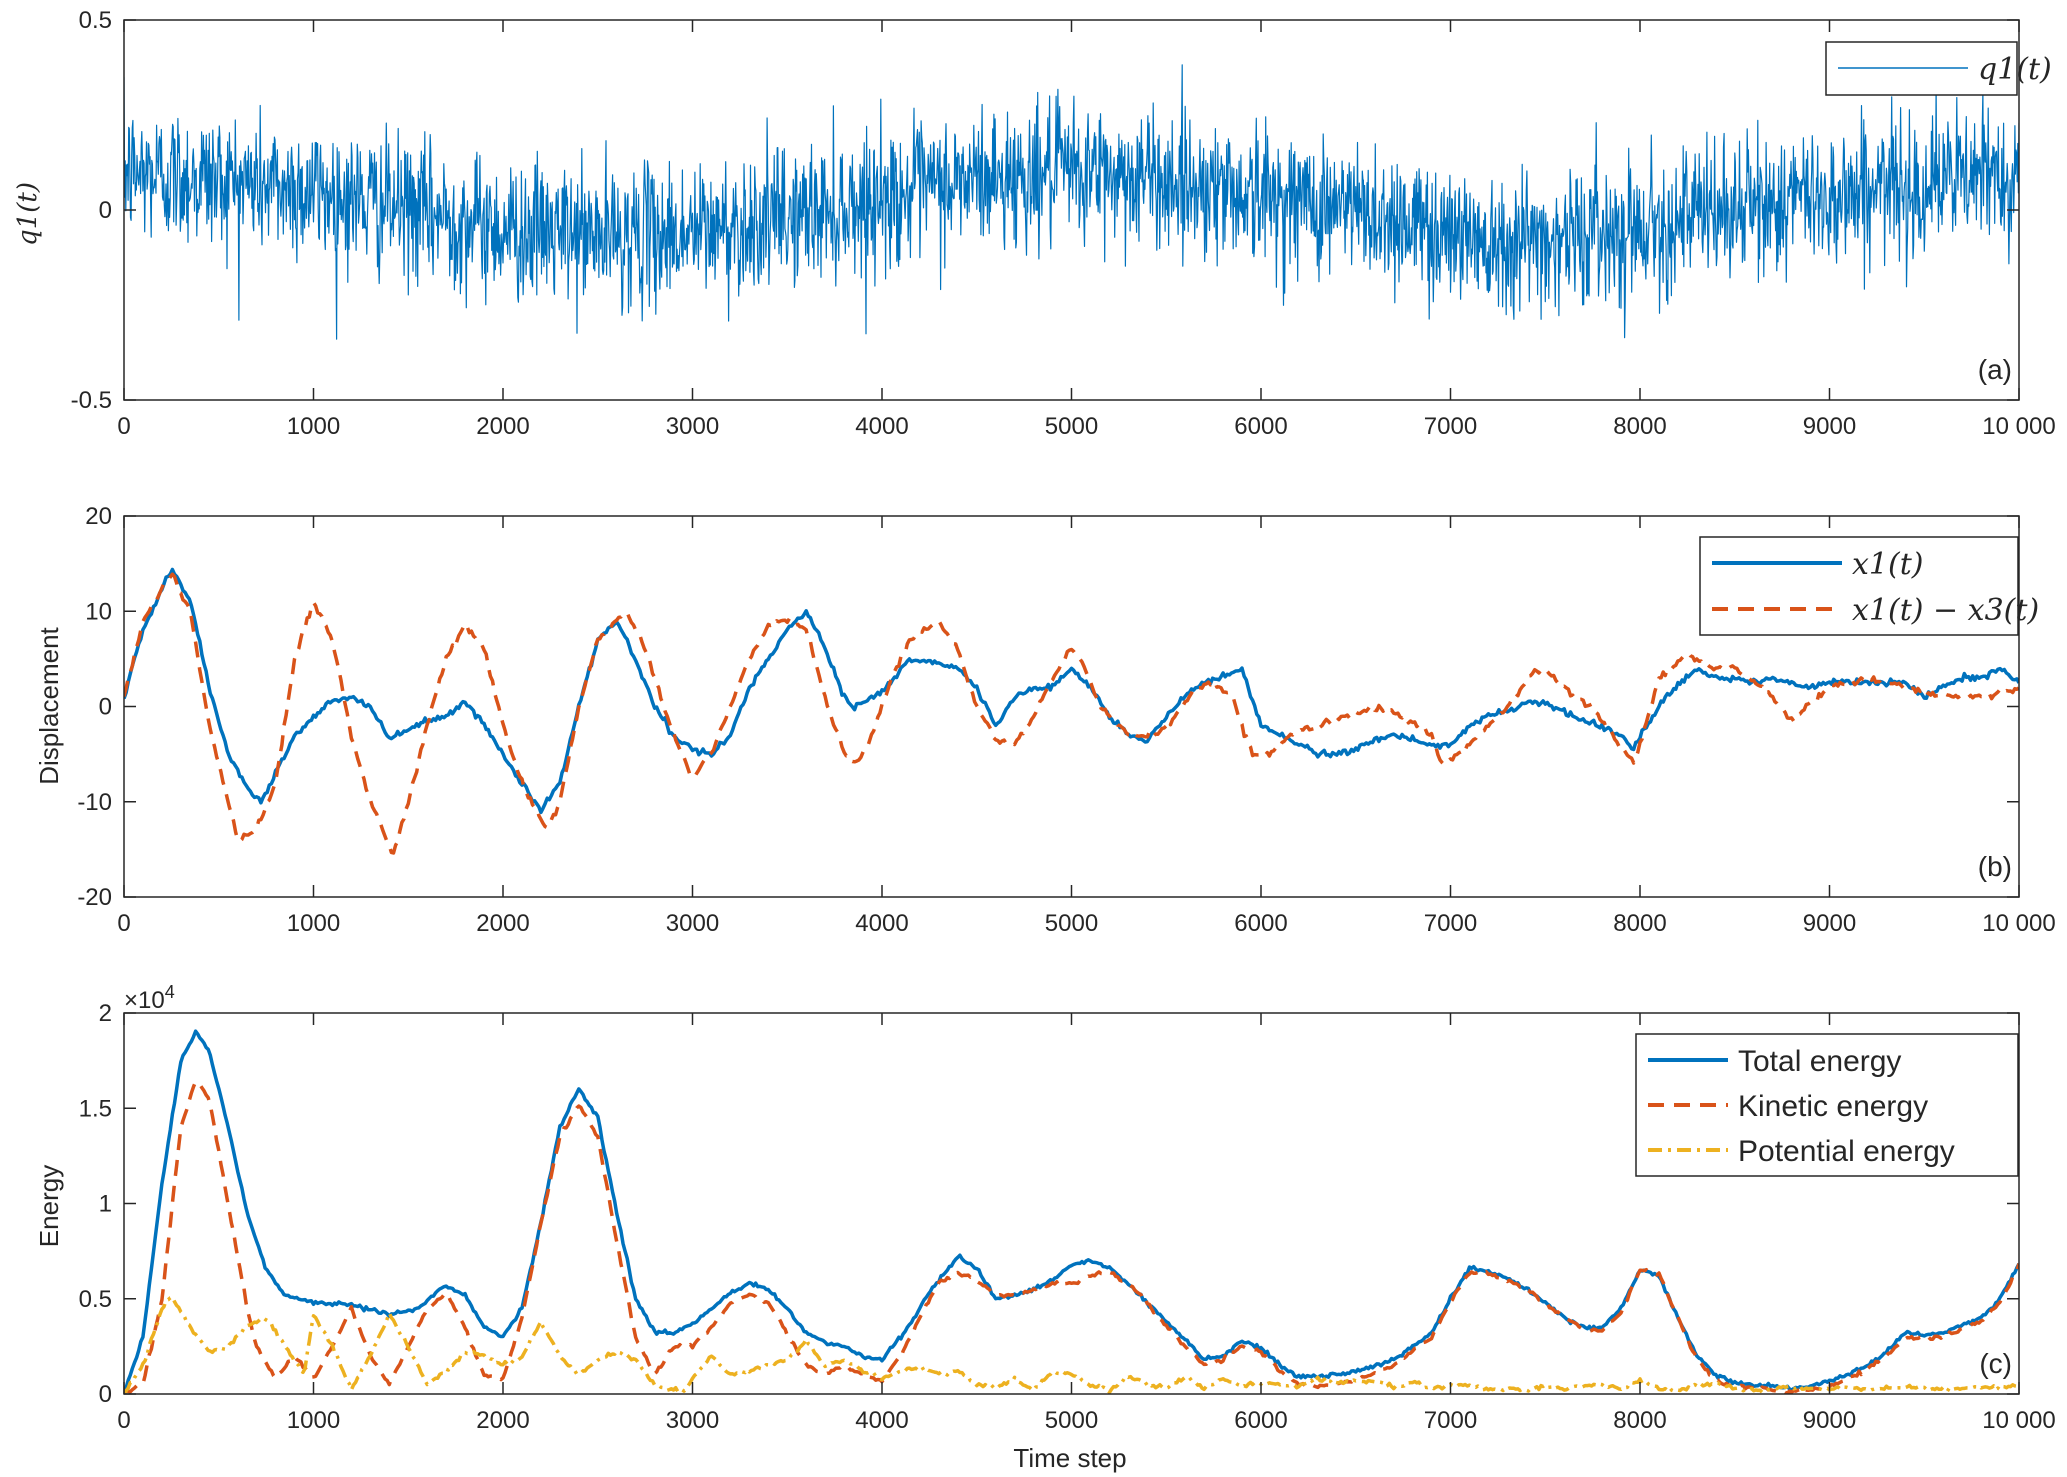  What do you see at coordinates (1260, 923) in the screenshot?
I see `x-tick-label-b: 6000` at bounding box center [1260, 923].